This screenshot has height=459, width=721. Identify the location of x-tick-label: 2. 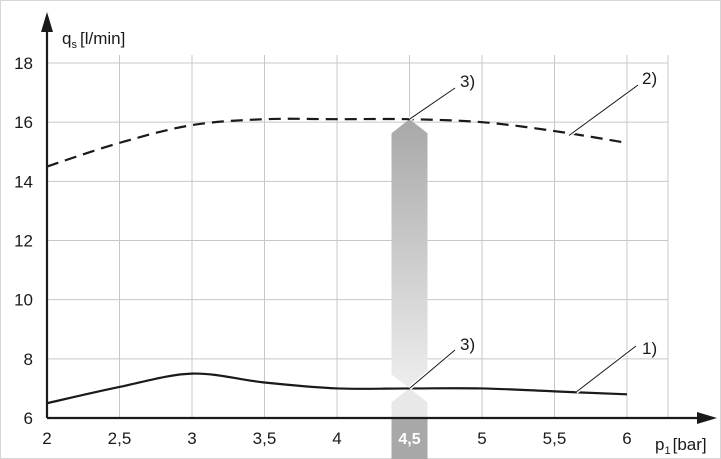
(46, 438).